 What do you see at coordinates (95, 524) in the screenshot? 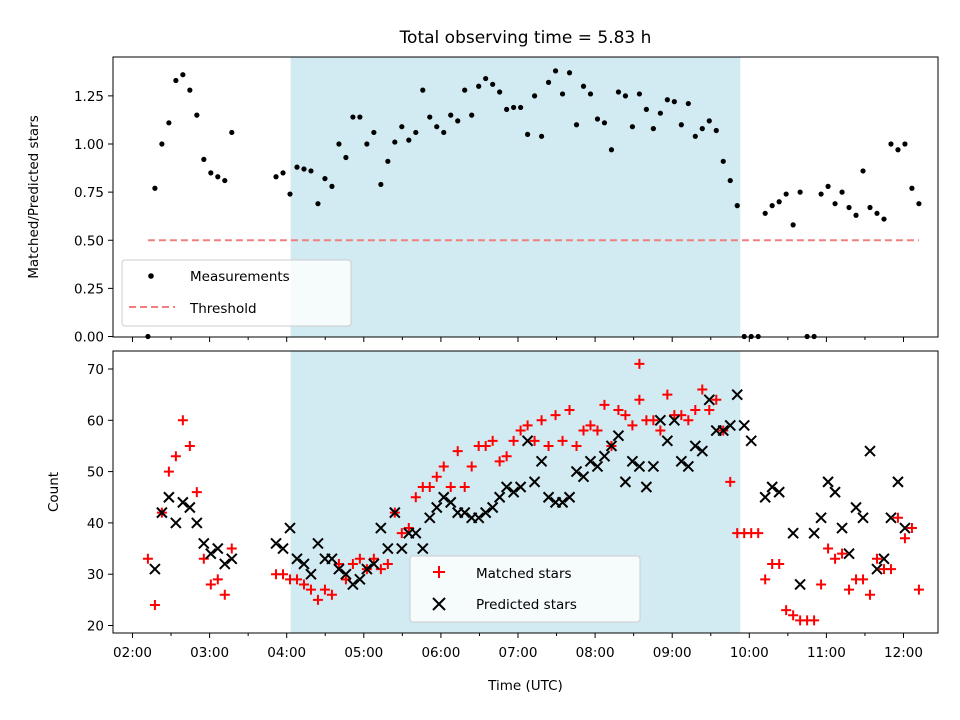
I see `count-y-tick-label: 40` at bounding box center [95, 524].